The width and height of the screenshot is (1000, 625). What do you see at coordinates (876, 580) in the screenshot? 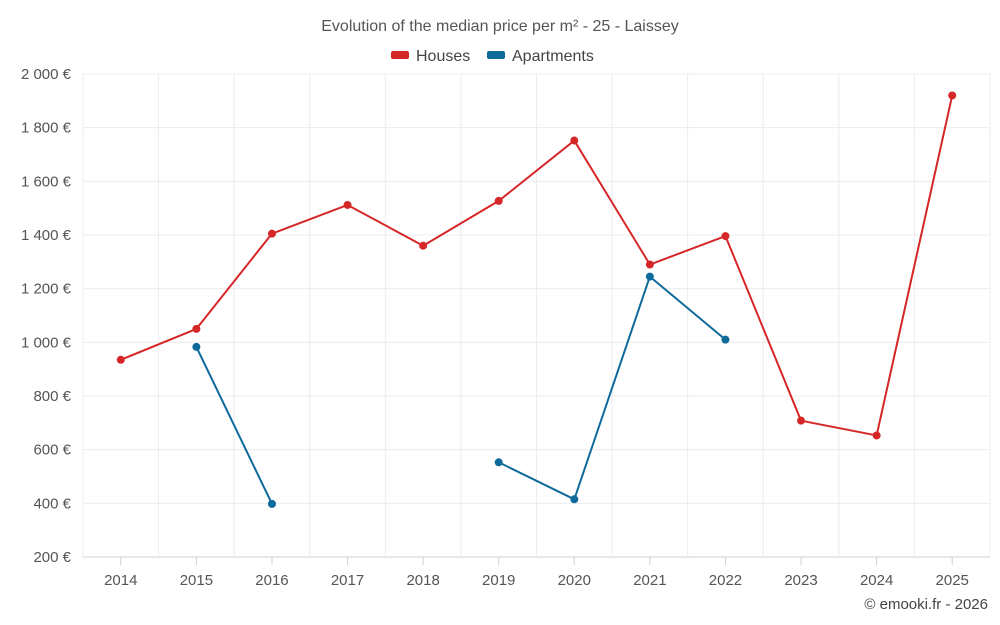
I see `x-tick-label: 2024` at bounding box center [876, 580].